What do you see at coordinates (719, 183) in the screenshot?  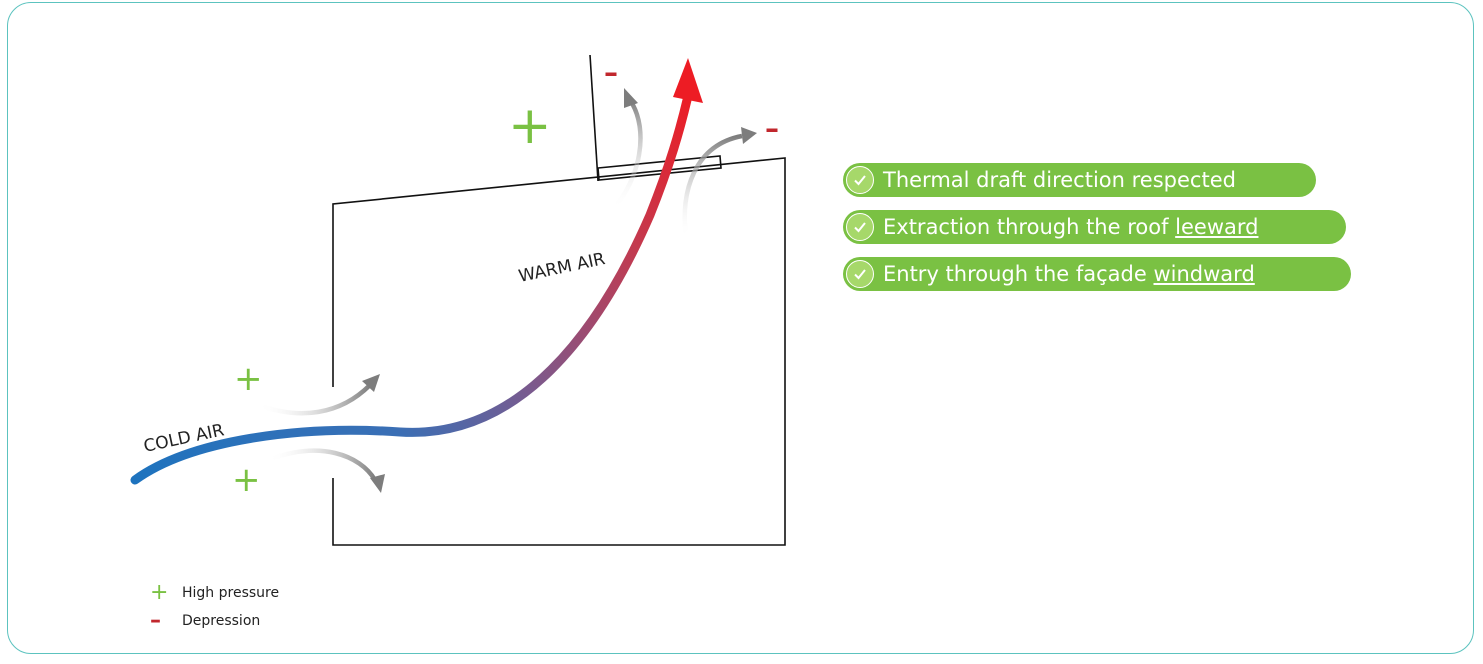 I see `outflow-arrow-right` at bounding box center [719, 183].